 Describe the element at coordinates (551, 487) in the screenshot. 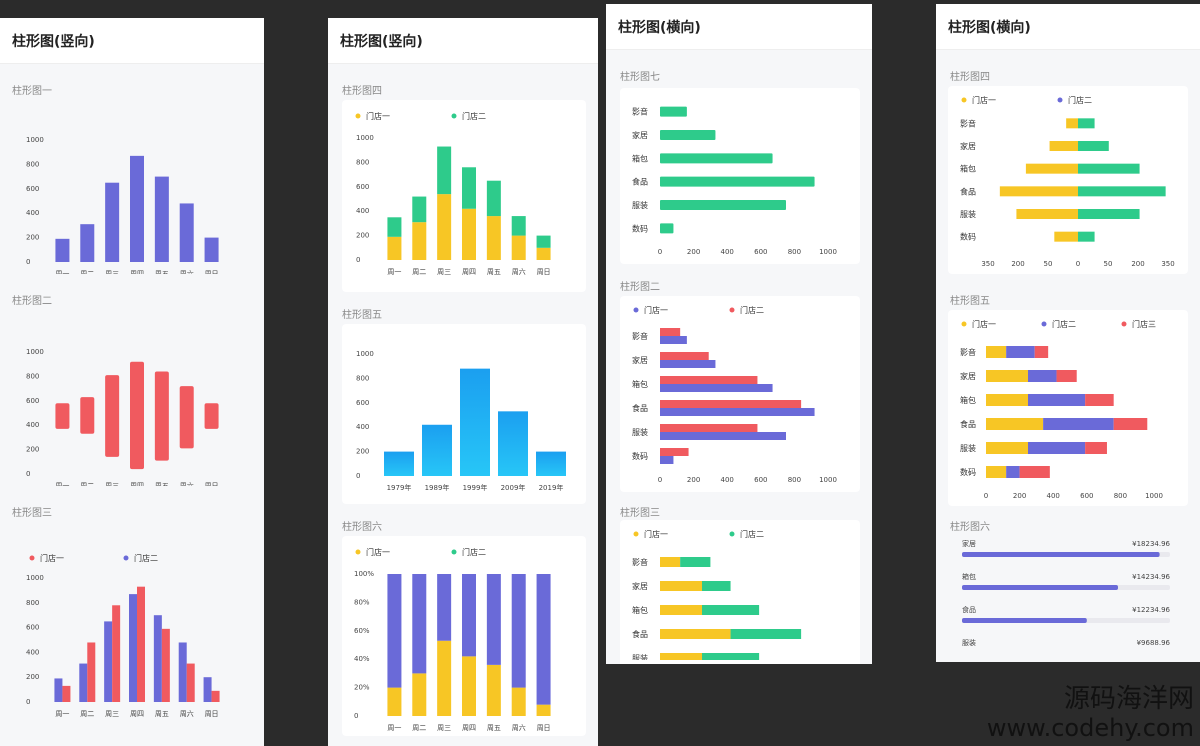

I see `x-tick-label: 2019年` at that location.